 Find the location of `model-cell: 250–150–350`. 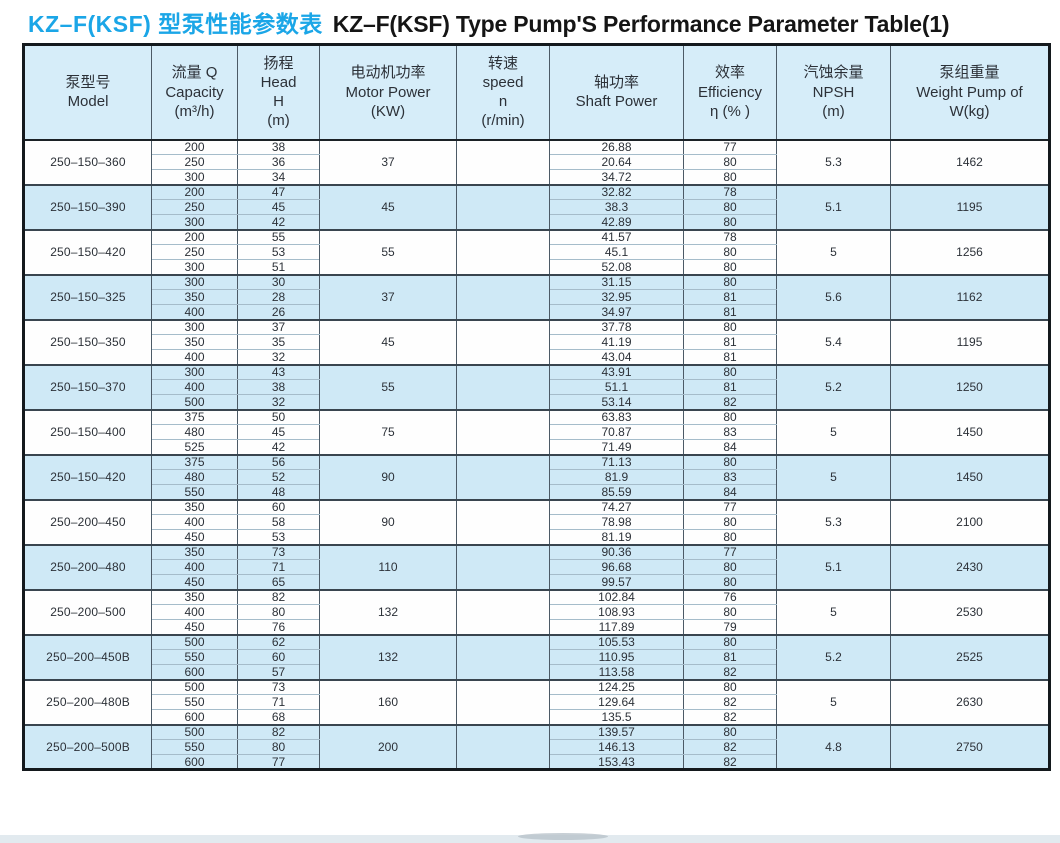

model-cell: 250–150–350 is located at coordinates (87, 341).